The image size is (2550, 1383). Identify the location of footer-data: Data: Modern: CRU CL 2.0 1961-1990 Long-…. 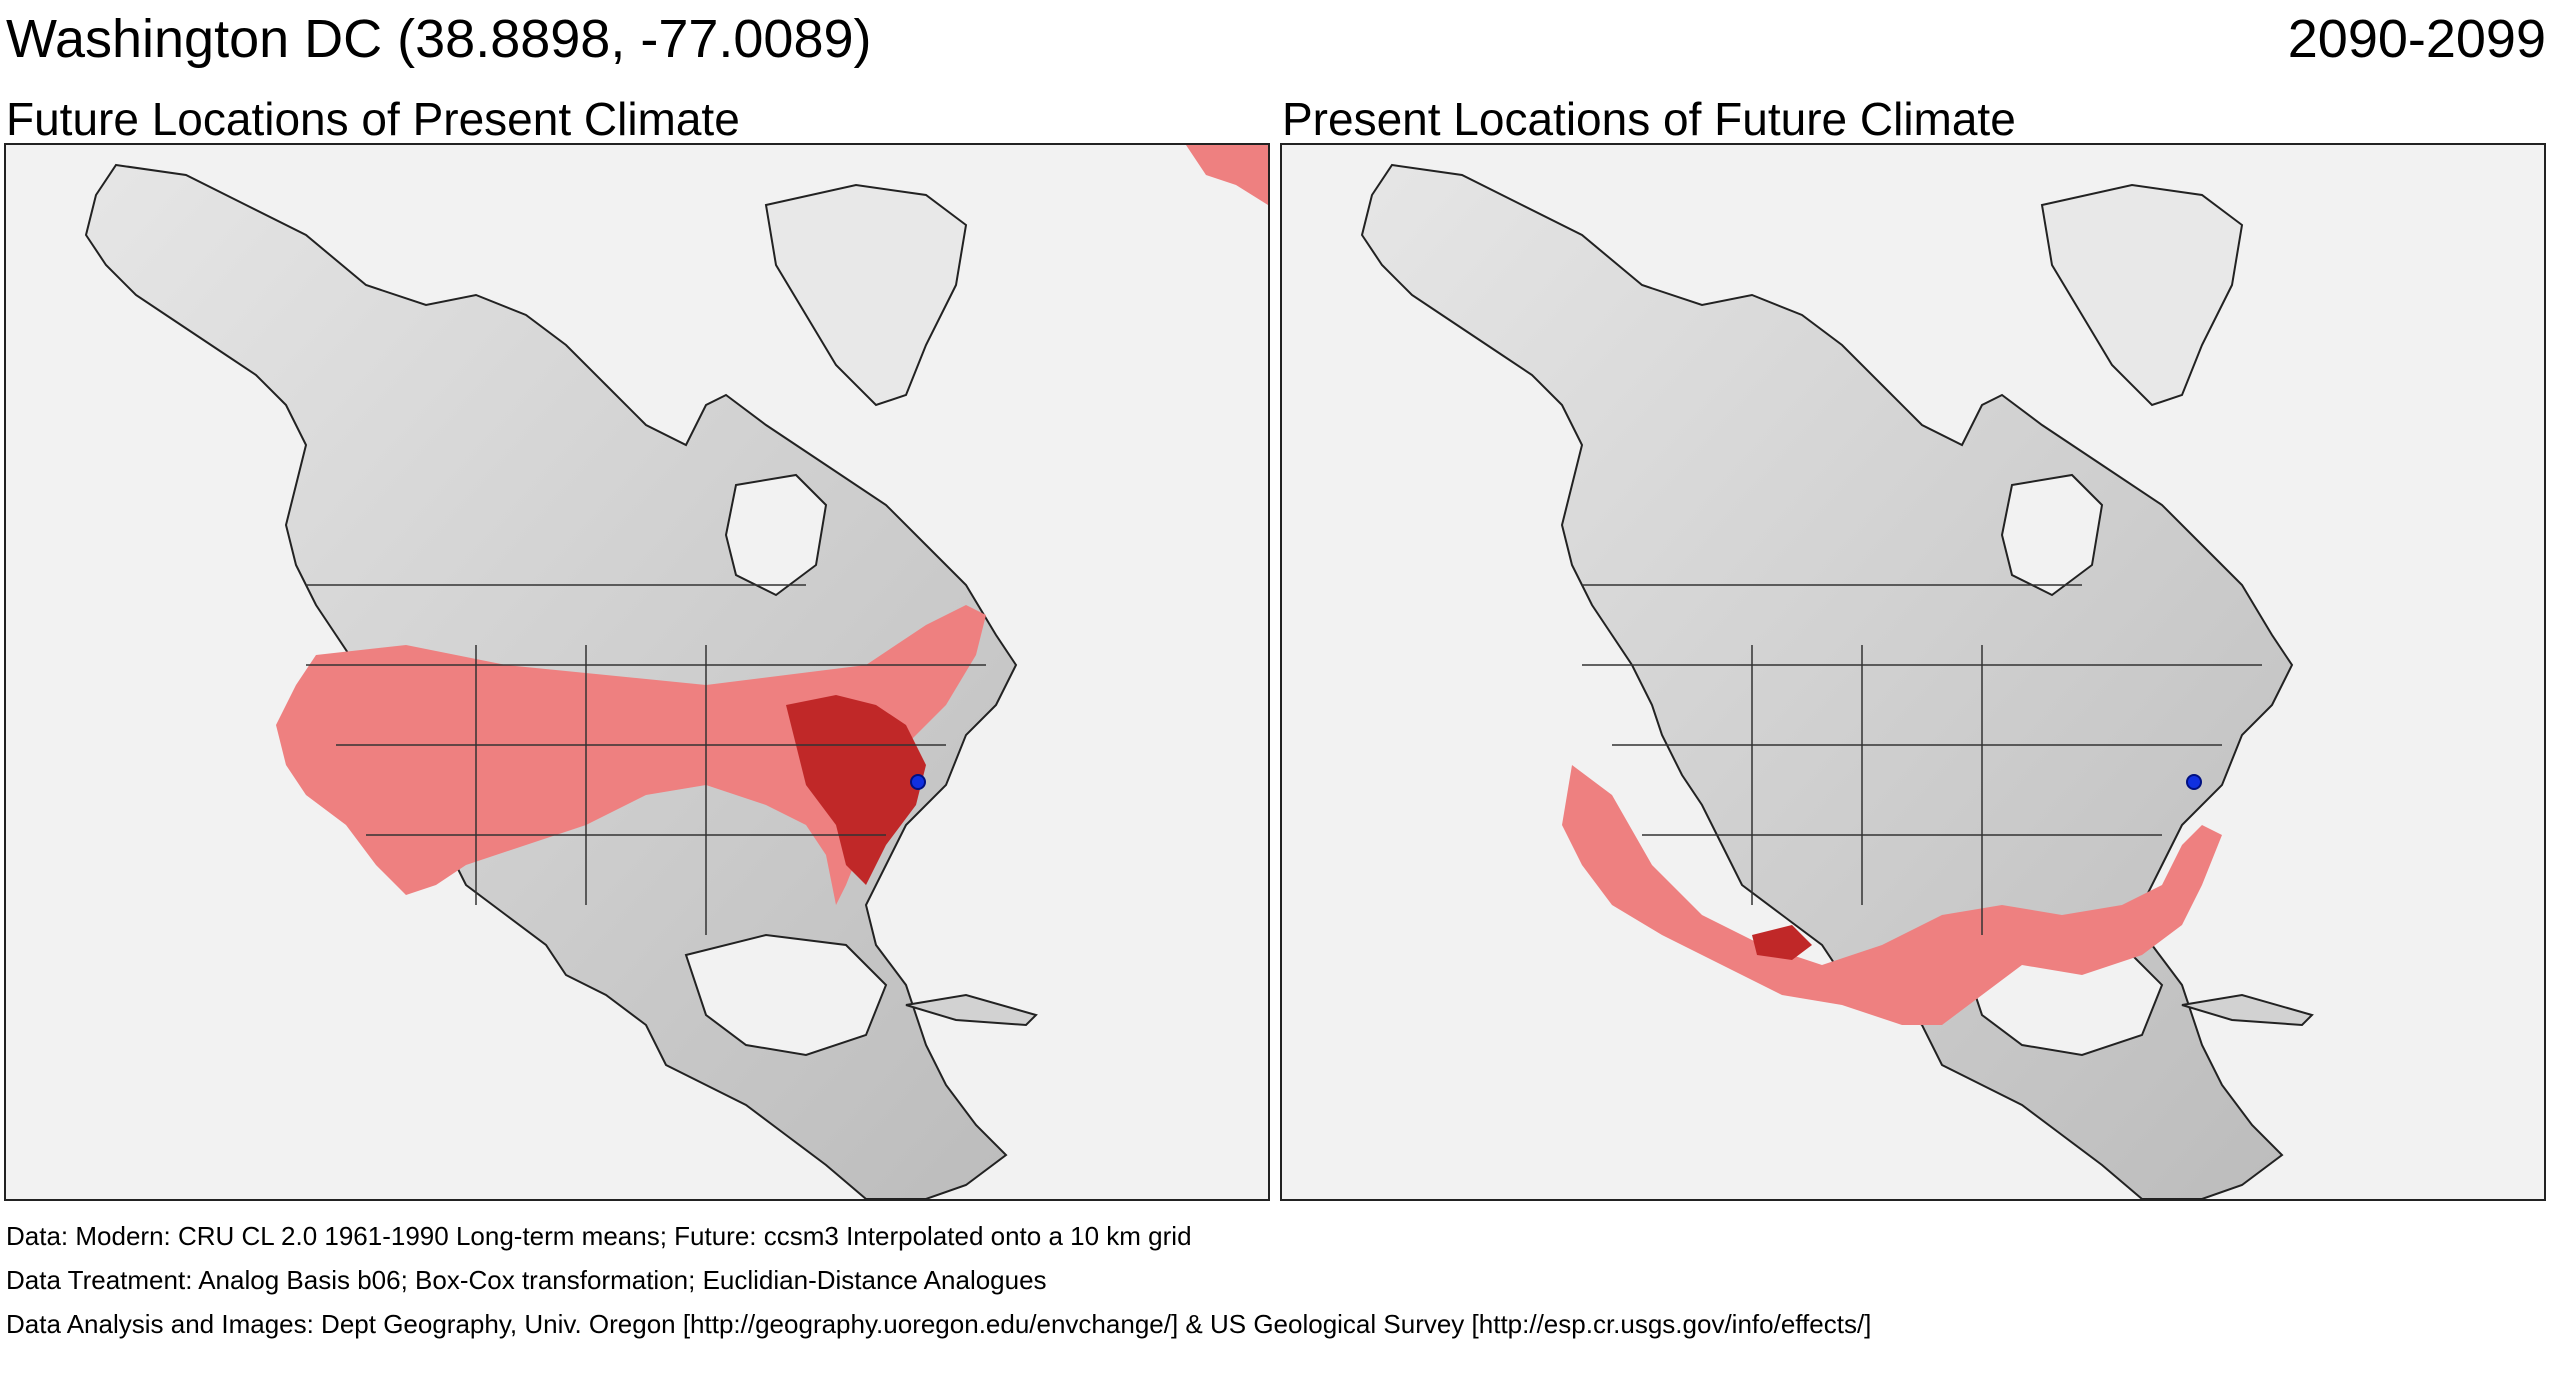
(599, 1236).